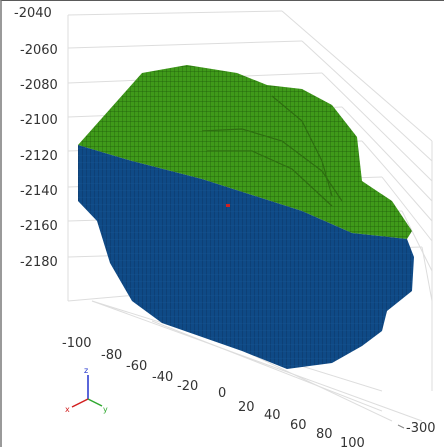 Image resolution: width=444 pixels, height=448 pixels. I want to click on upper-volume-fold, so click(272, 151).